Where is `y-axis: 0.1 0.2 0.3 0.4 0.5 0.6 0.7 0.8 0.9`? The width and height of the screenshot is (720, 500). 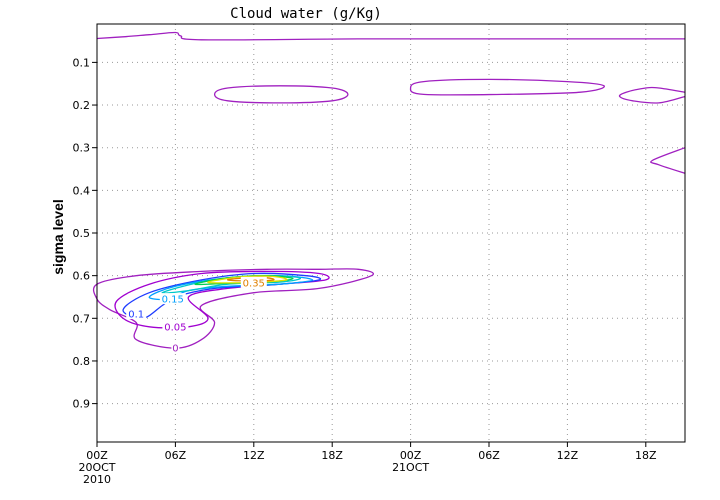
y-axis: 0.1 0.2 0.3 0.4 0.5 0.6 0.7 0.8 0.9 is located at coordinates (85, 233).